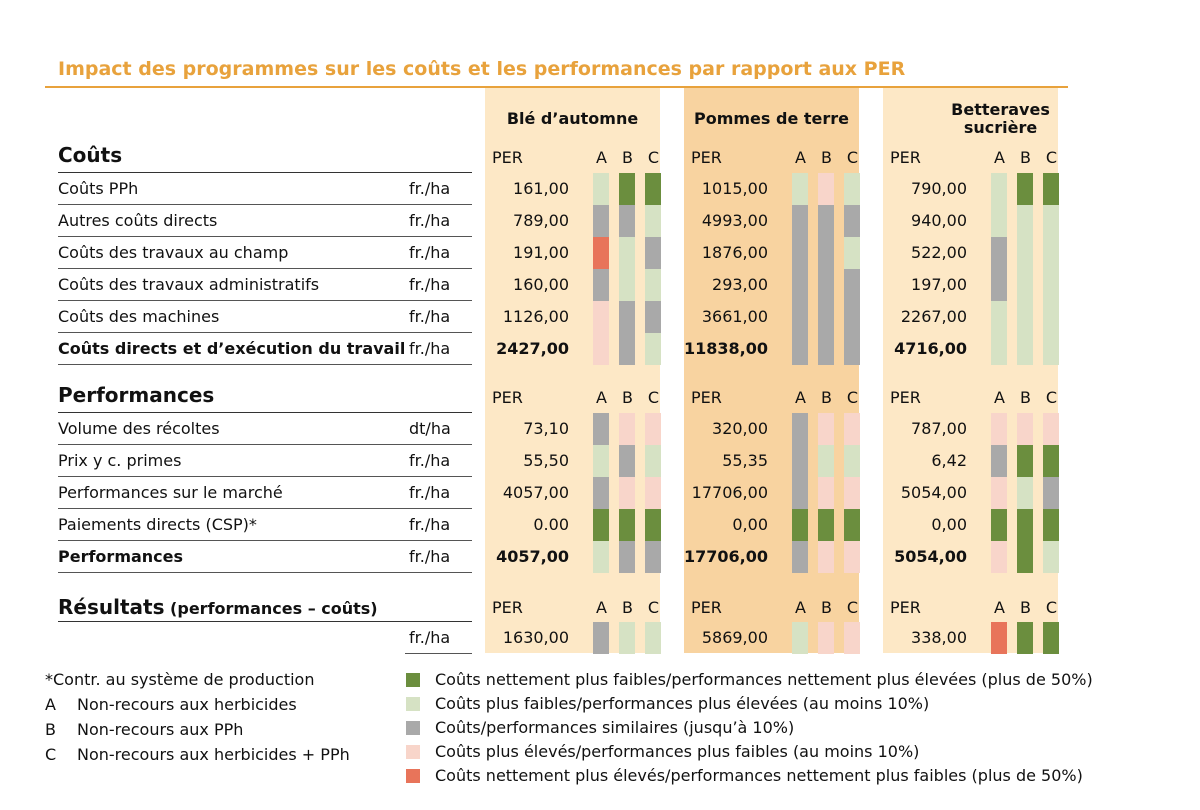 This screenshot has height=810, width=1200. I want to click on row-label: Prix y c. primes, so click(120, 460).